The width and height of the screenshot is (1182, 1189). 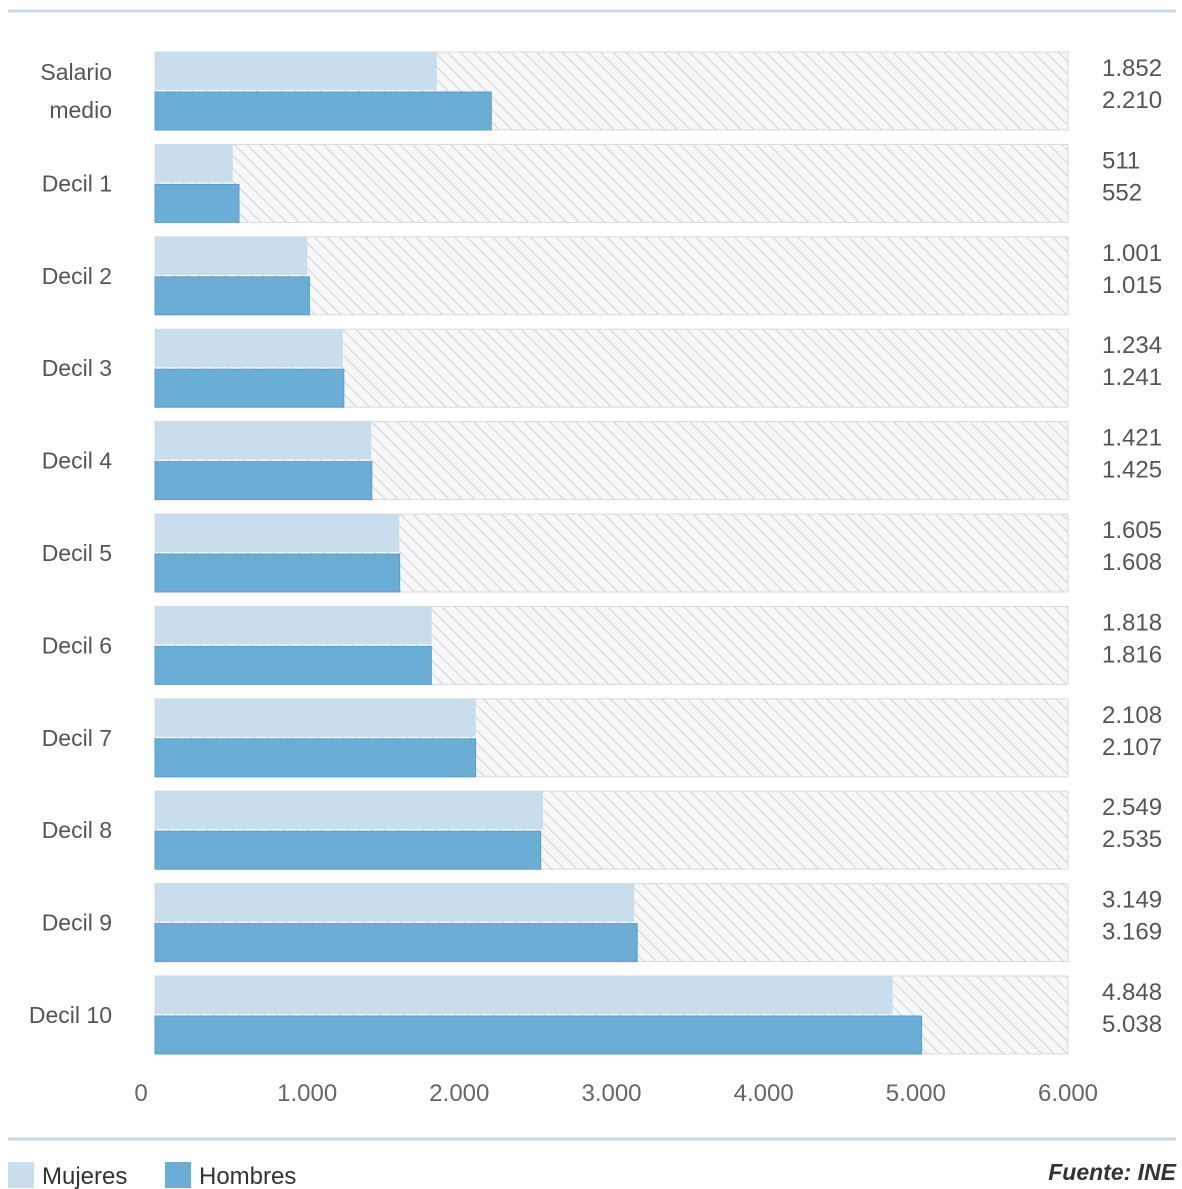 What do you see at coordinates (1132, 807) in the screenshot?
I see `value-label-mujeres: 2.549` at bounding box center [1132, 807].